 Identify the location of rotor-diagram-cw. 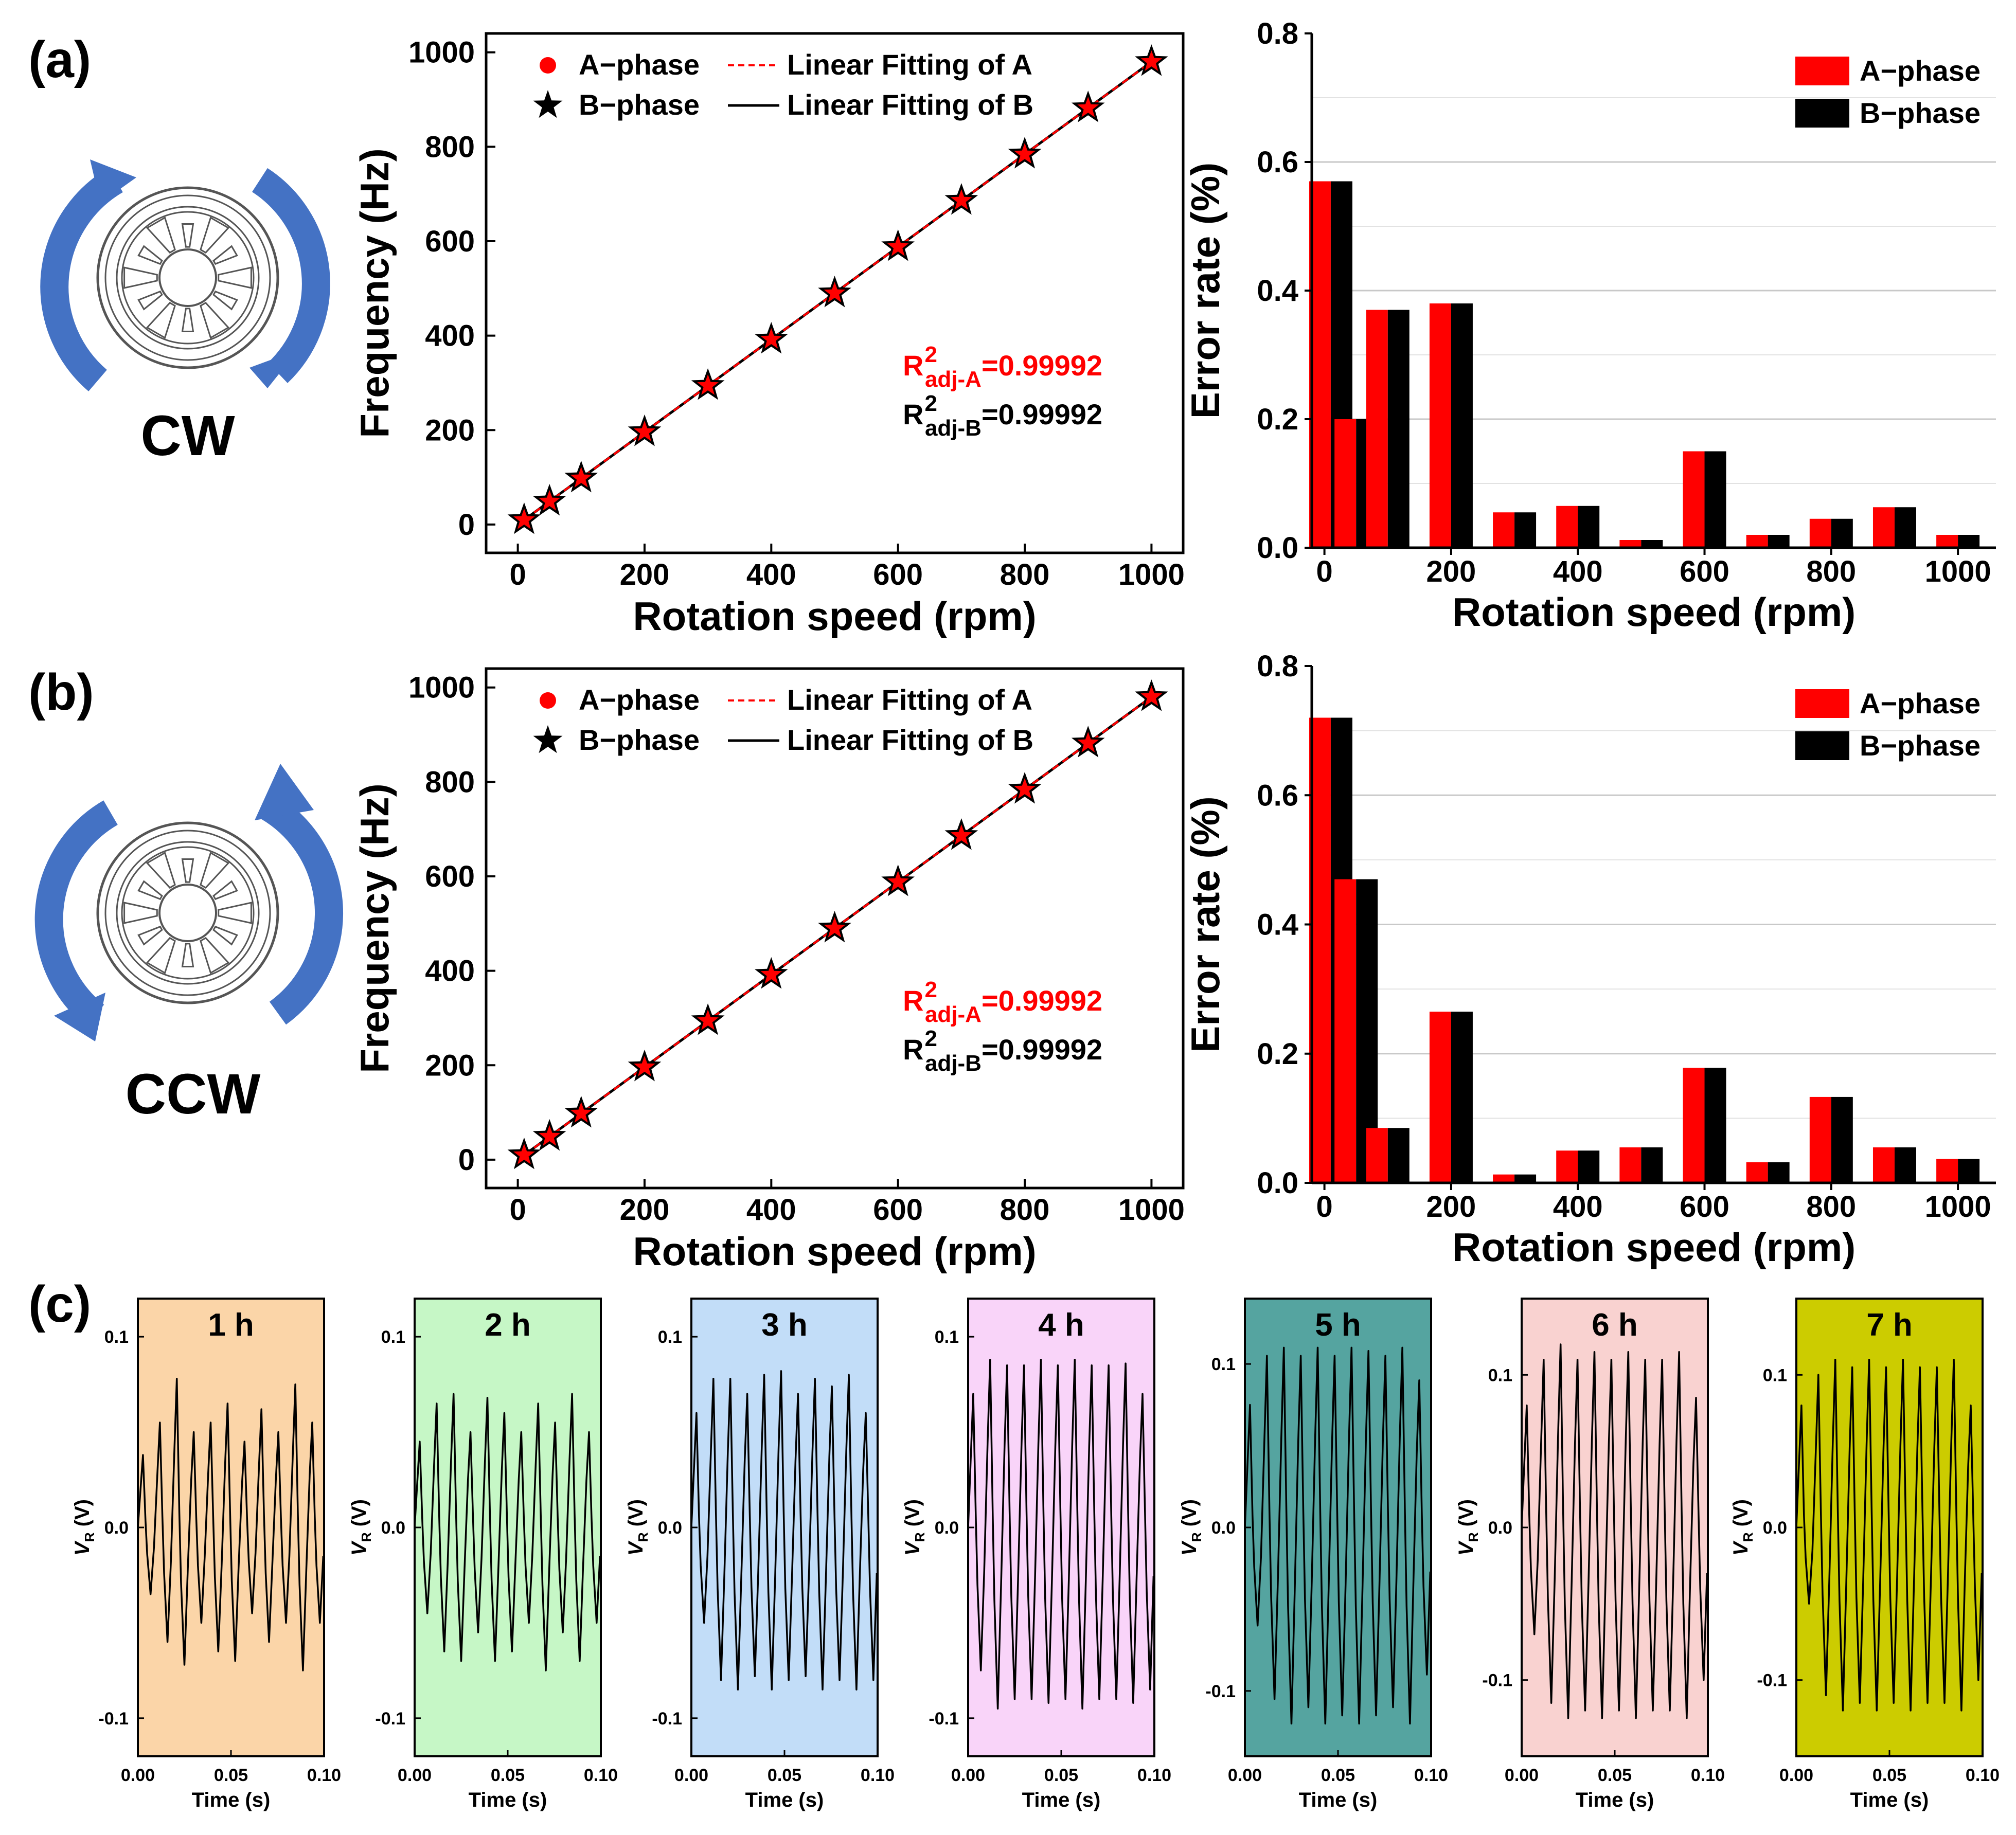
(185, 275).